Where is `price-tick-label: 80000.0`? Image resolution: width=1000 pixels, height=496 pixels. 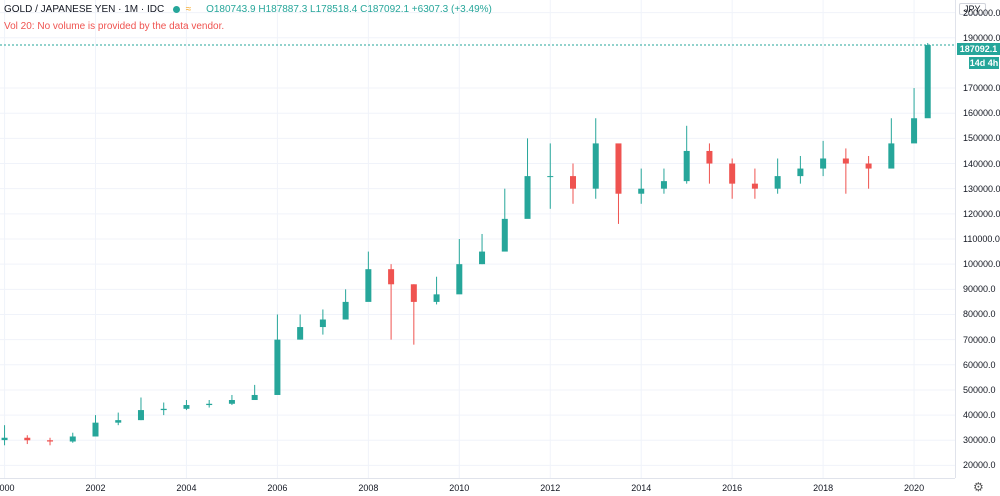 price-tick-label: 80000.0 is located at coordinates (979, 314).